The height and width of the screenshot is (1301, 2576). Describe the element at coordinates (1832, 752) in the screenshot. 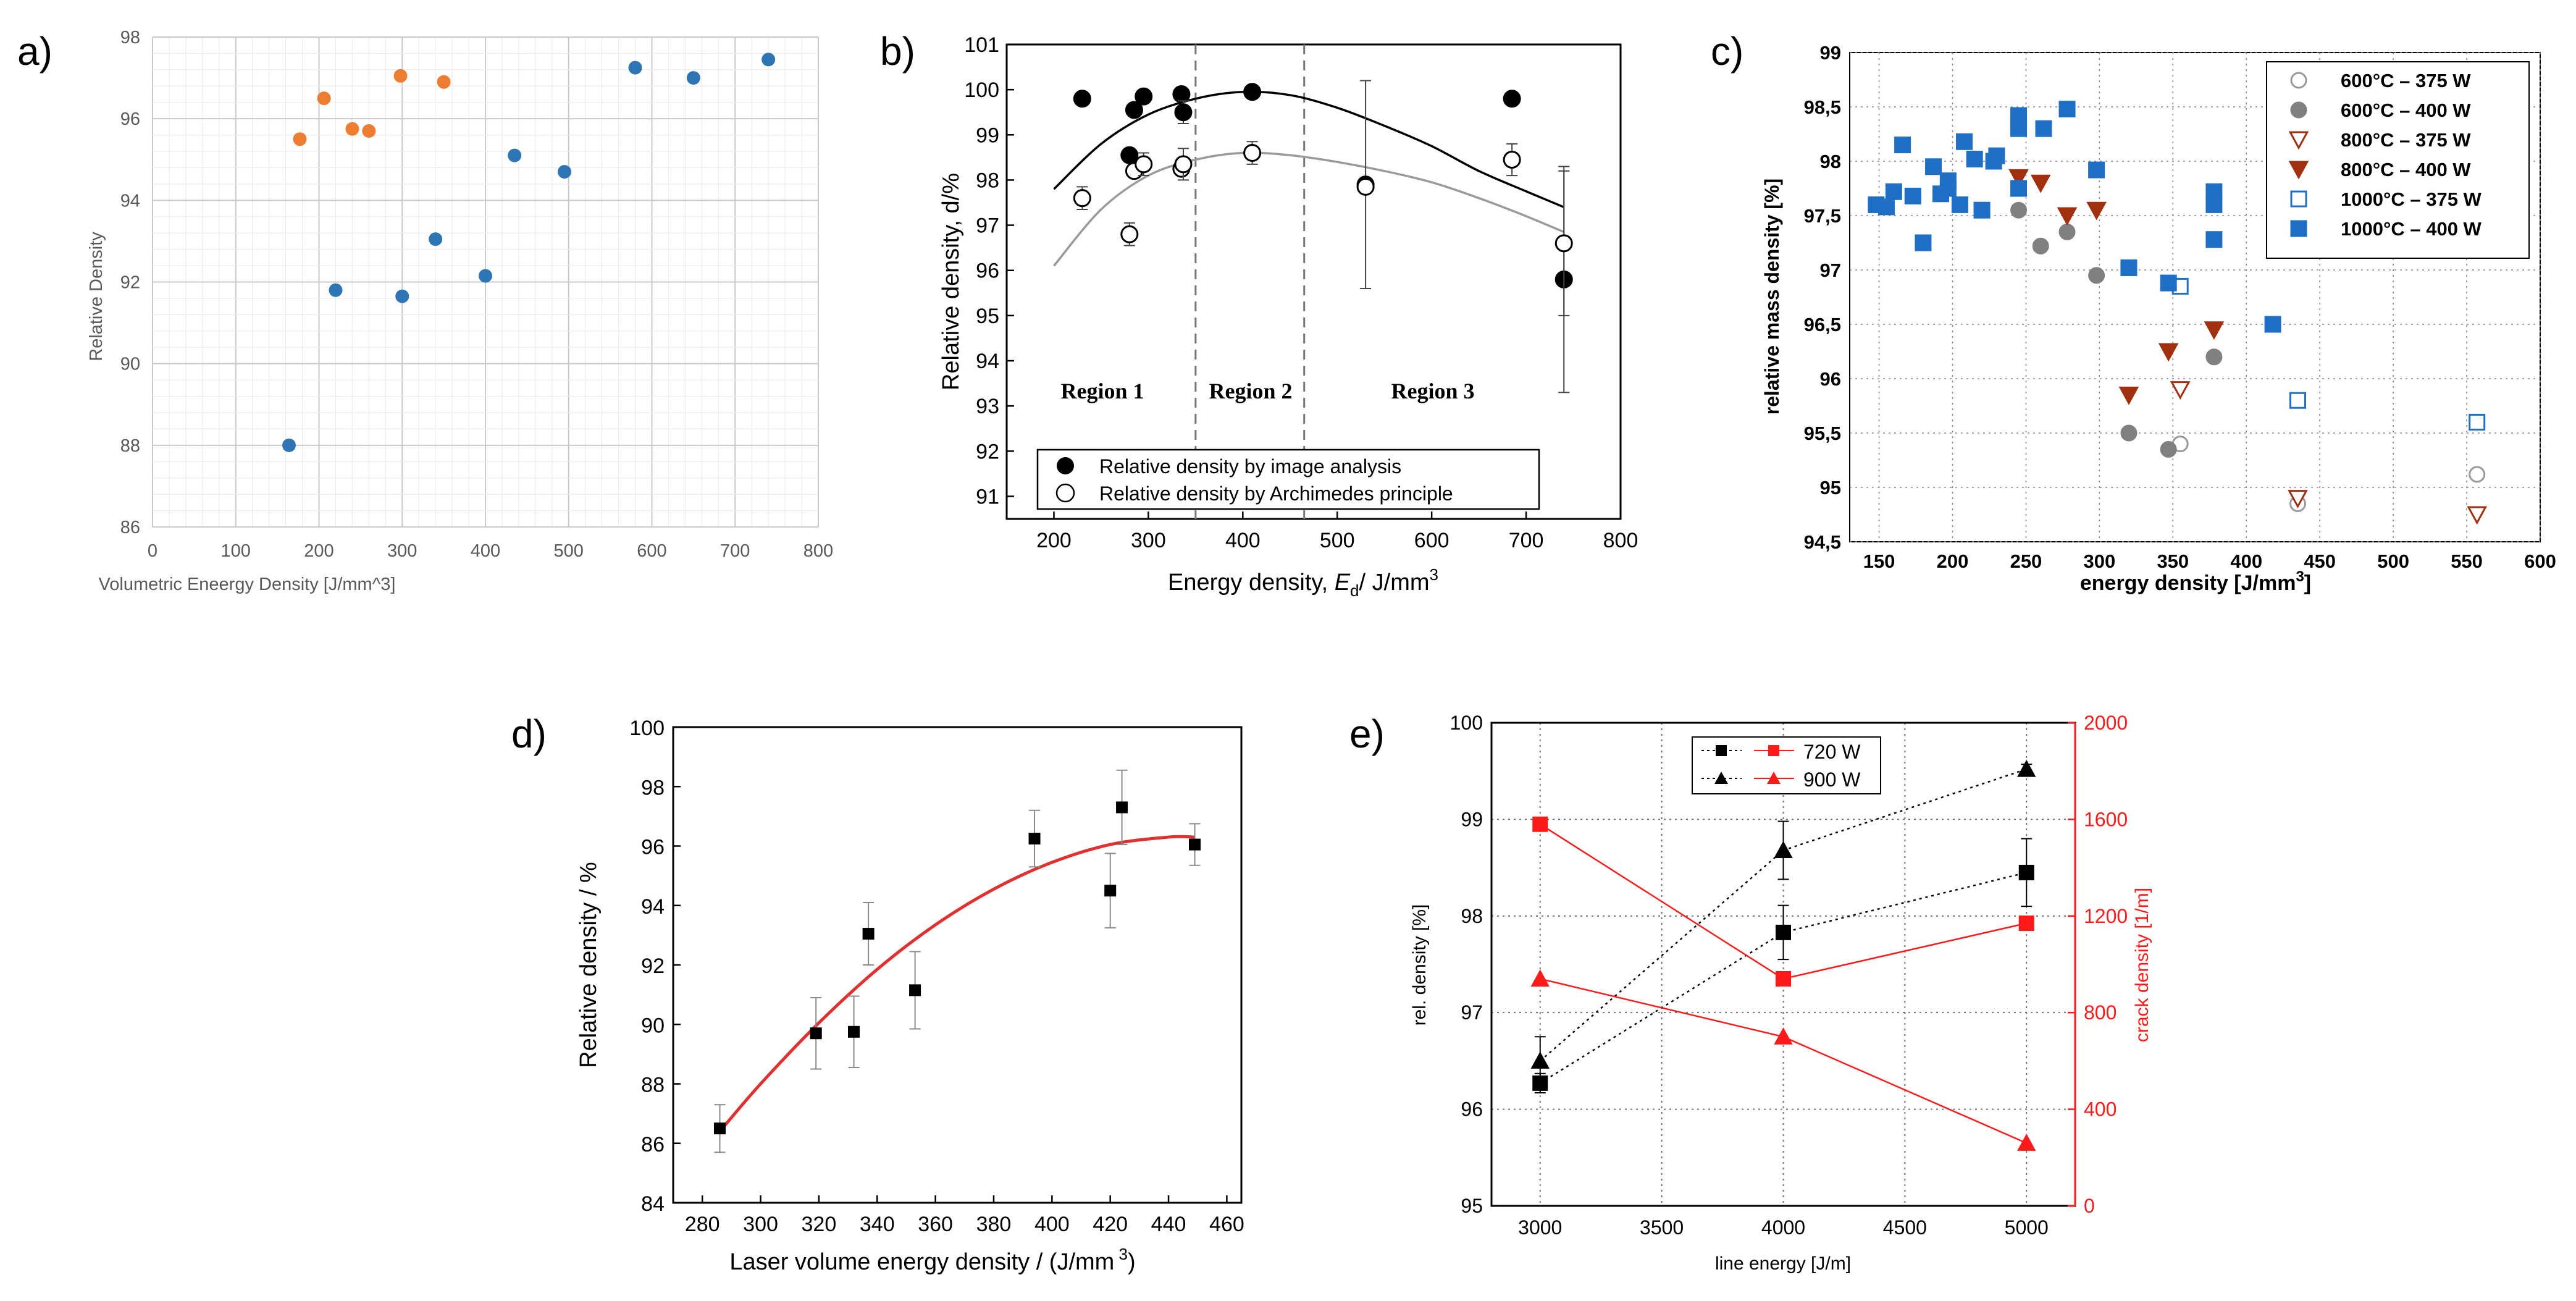

I see `chart-e-legend-720: 720 W` at that location.